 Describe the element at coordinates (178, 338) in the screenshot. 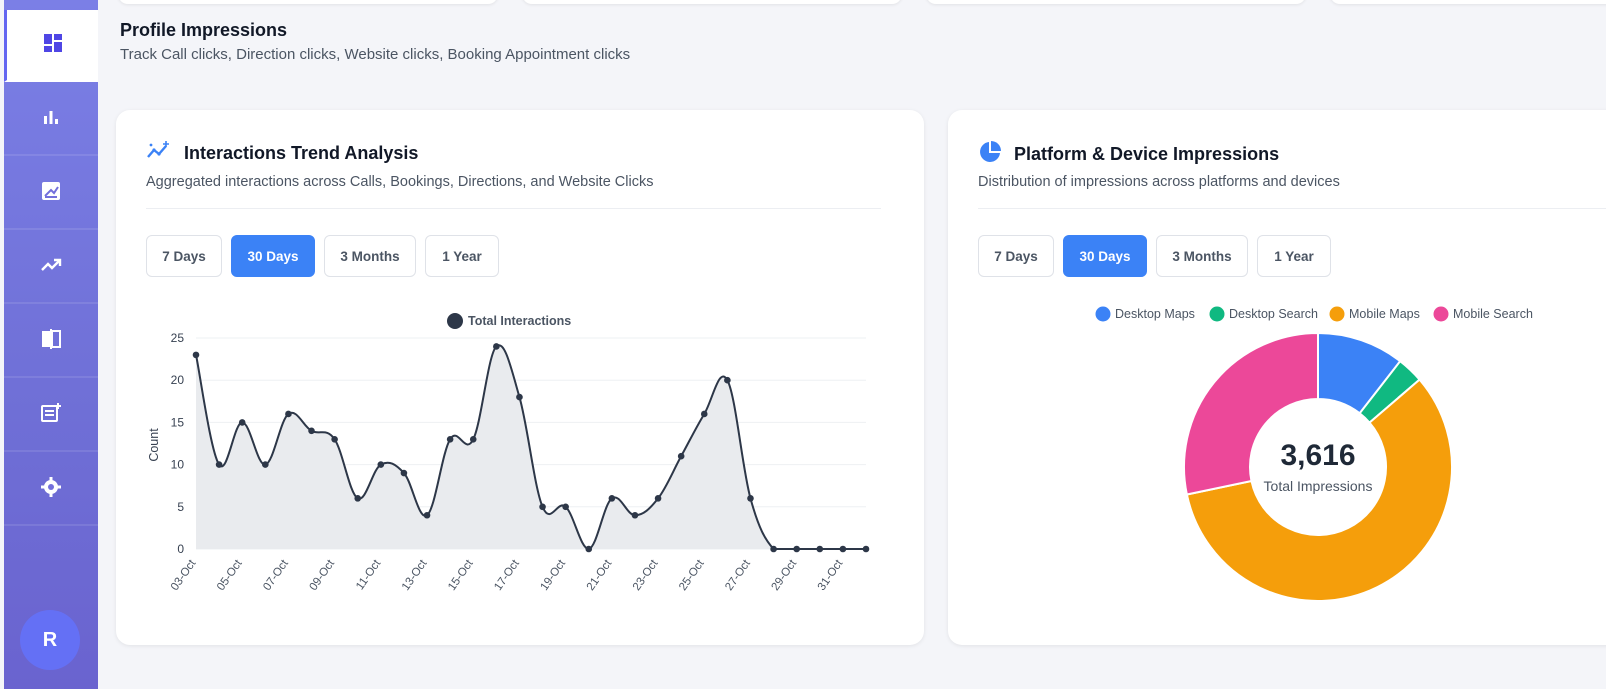

I see `y-tick-label: 25` at that location.